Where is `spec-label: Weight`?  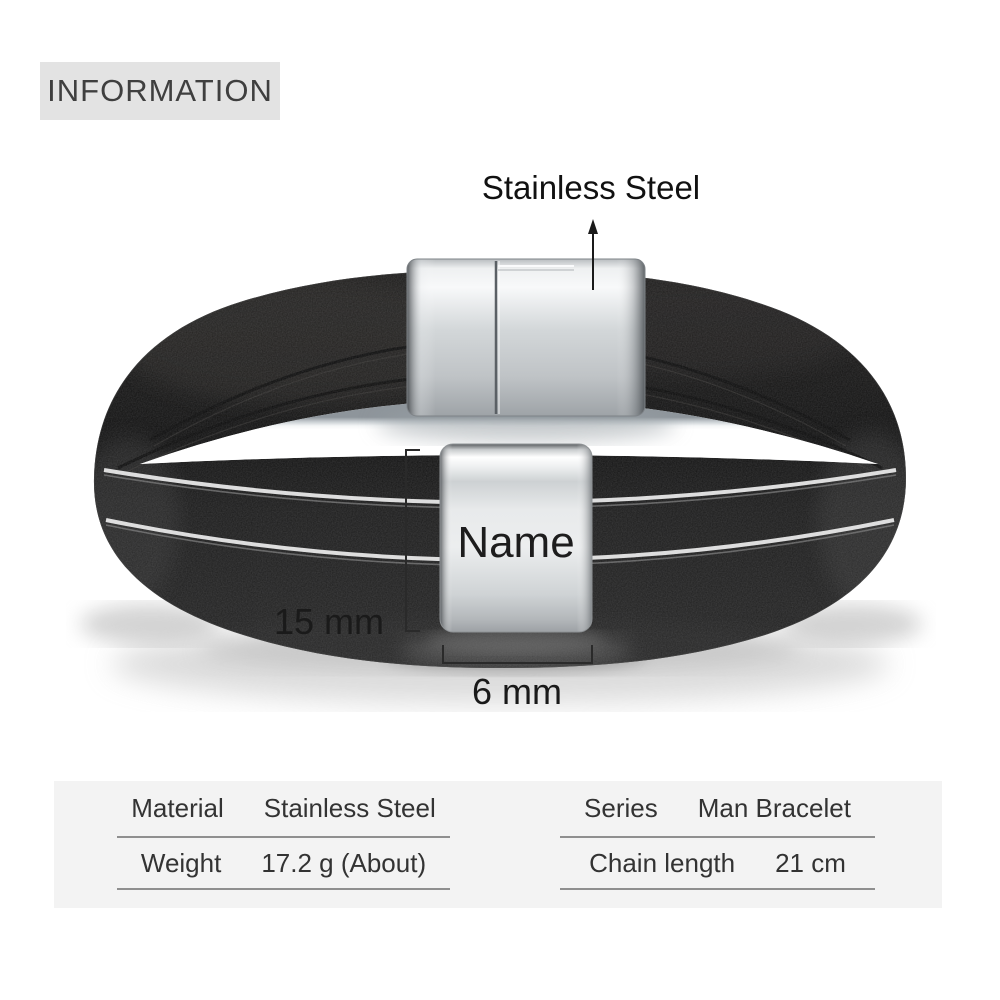 spec-label: Weight is located at coordinates (181, 862).